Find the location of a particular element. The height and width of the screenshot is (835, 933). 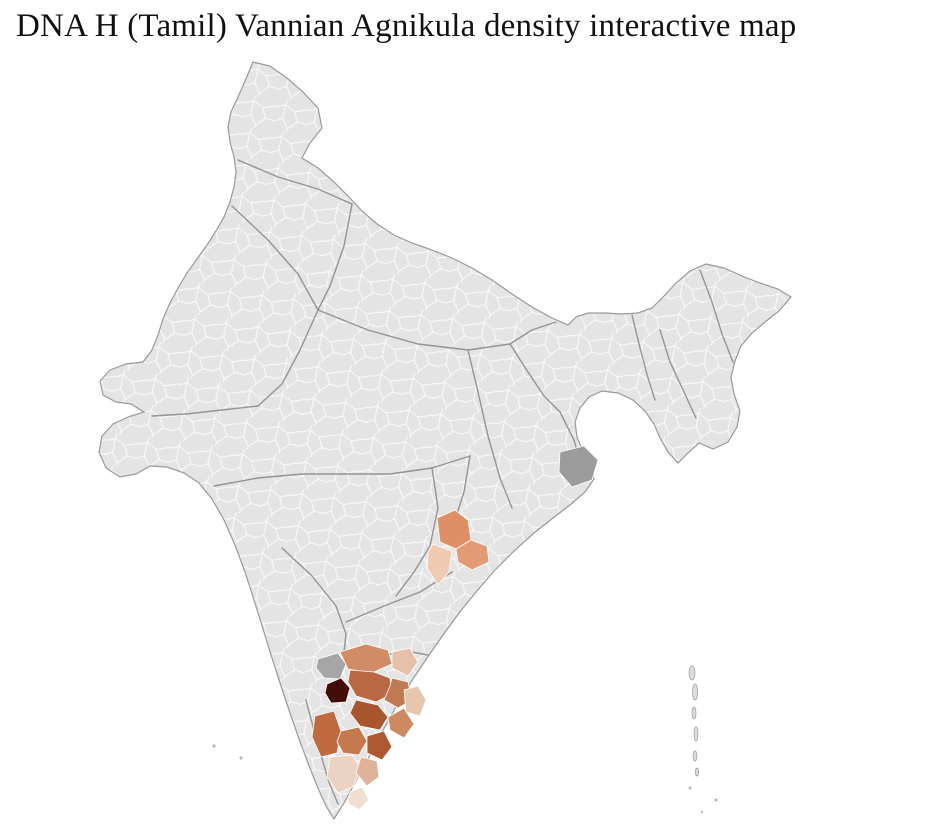

density-districts is located at coordinates (455, 628).